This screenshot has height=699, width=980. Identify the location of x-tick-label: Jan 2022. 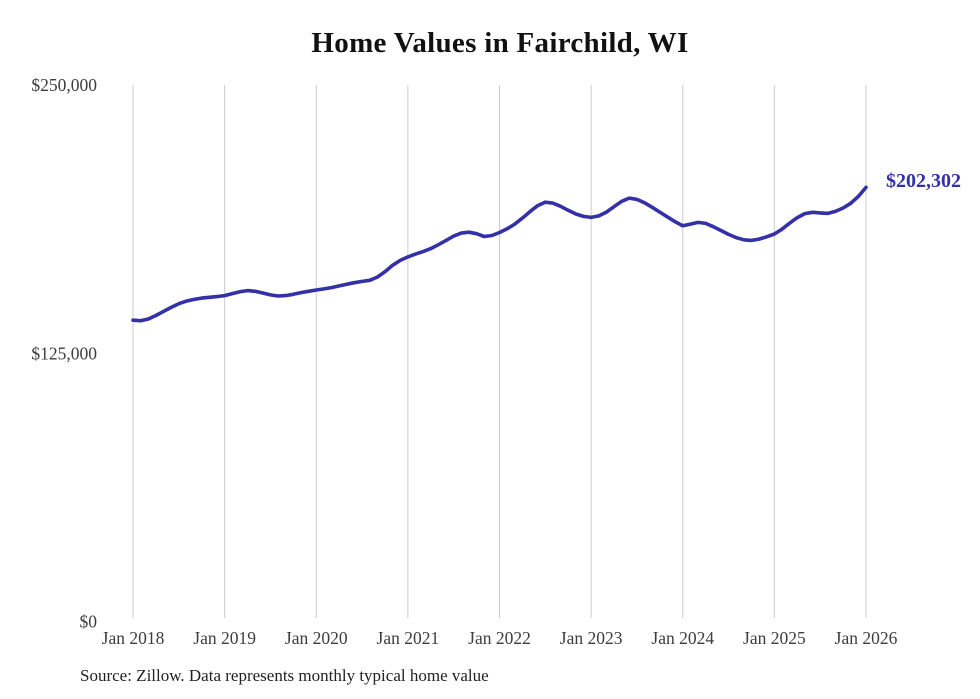
(499, 638).